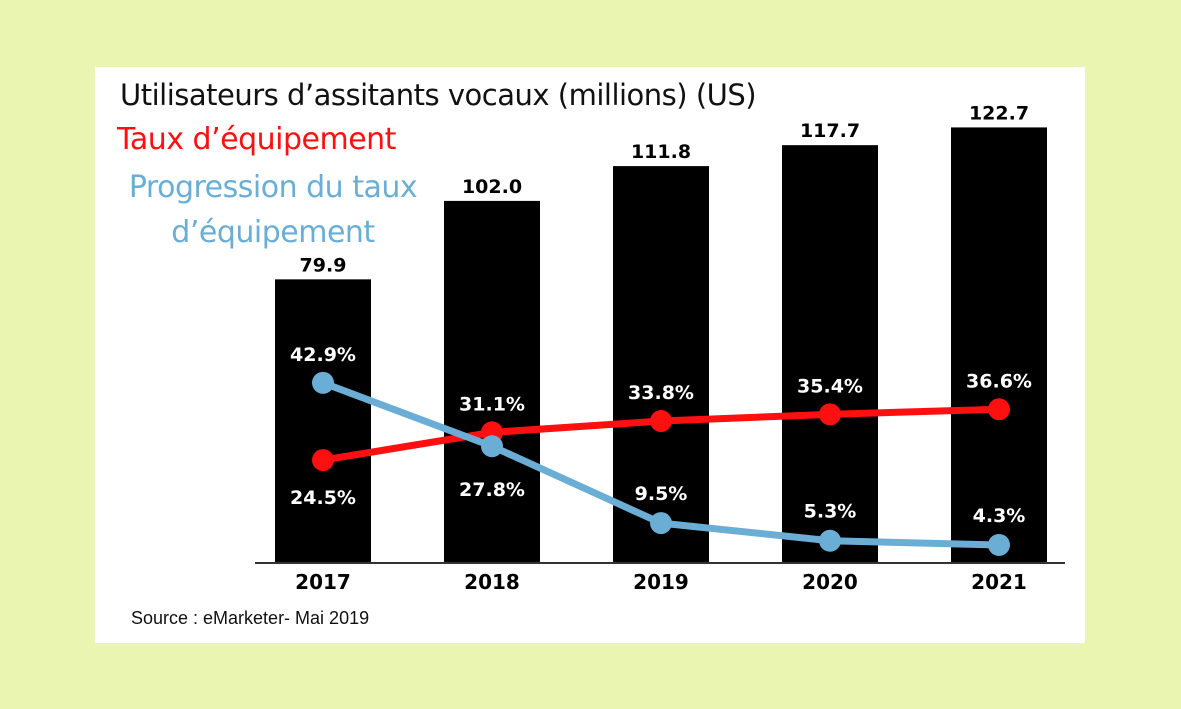 Image resolution: width=1181 pixels, height=709 pixels. What do you see at coordinates (999, 381) in the screenshot?
I see `red-point-label: 36.6%` at bounding box center [999, 381].